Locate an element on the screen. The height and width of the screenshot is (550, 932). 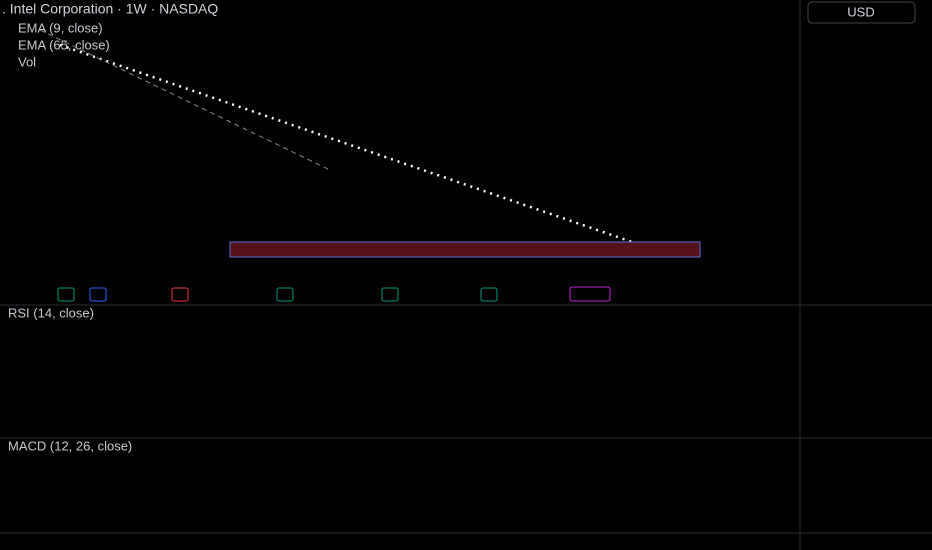
indicator-label: EMA (9, close) is located at coordinates (60, 27).